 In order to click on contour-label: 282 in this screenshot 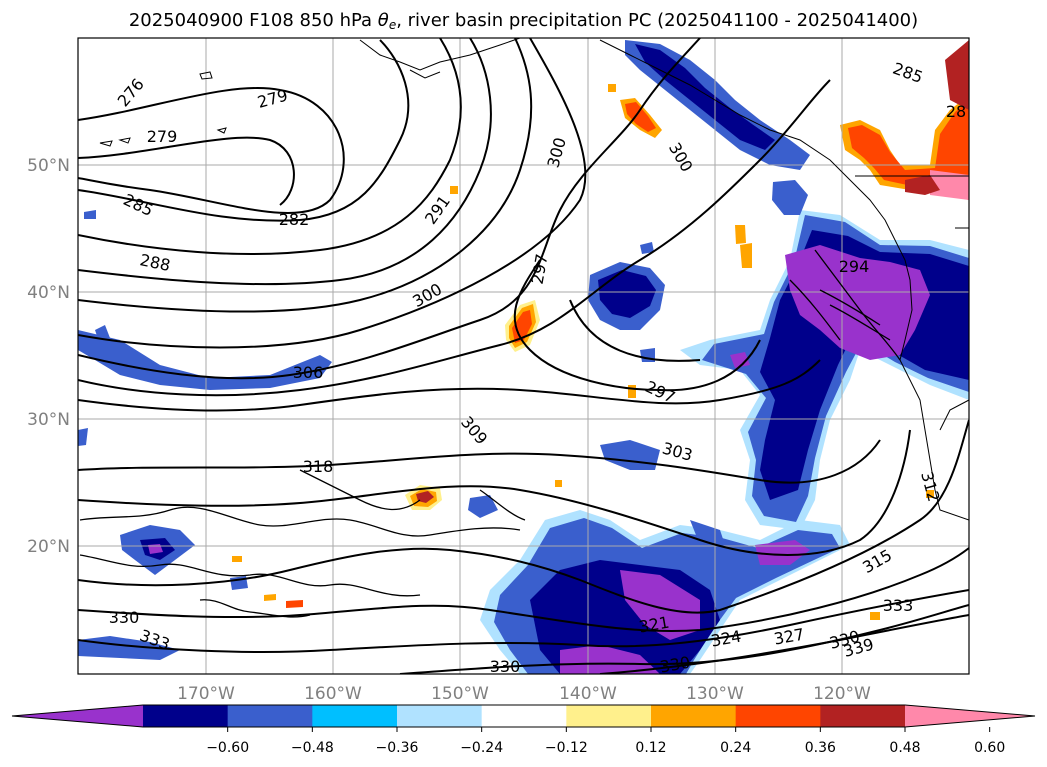, I will do `click(294, 219)`.